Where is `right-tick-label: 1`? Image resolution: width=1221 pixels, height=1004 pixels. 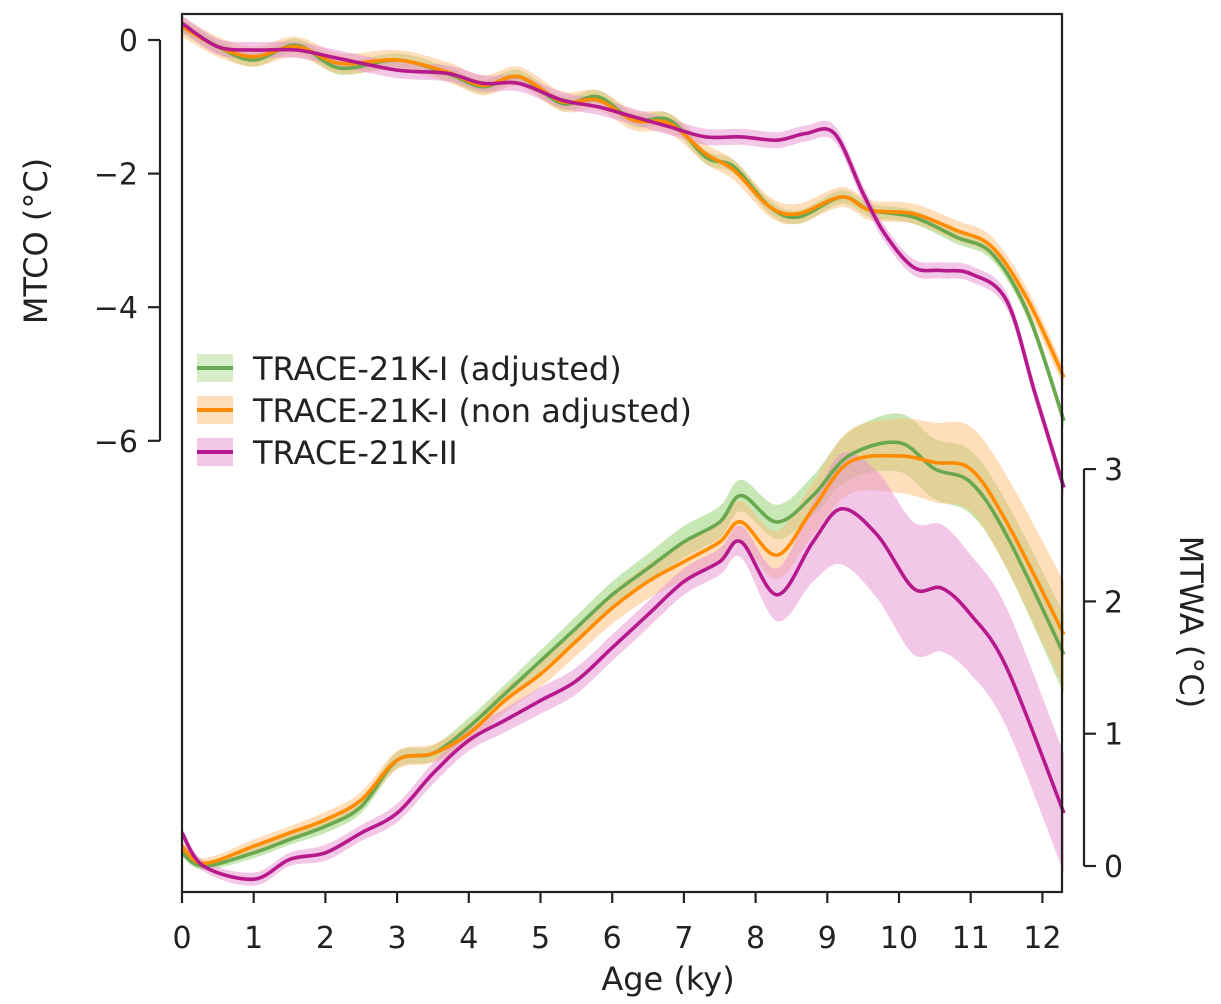
right-tick-label: 1 is located at coordinates (1113, 735).